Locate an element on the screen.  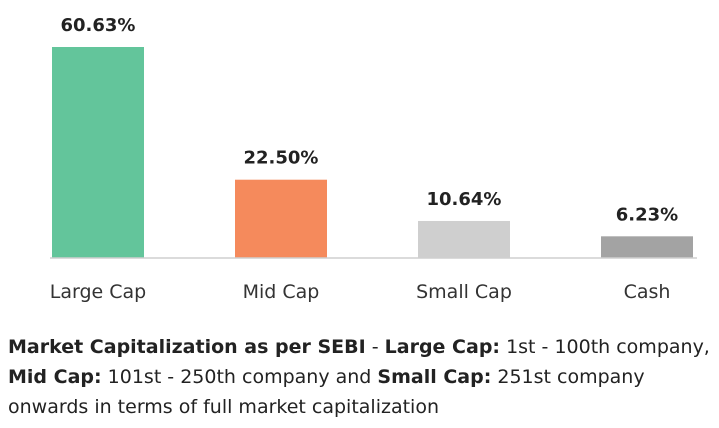
caption-mid-cap-range: 101st - 250th company and is located at coordinates (239, 377).